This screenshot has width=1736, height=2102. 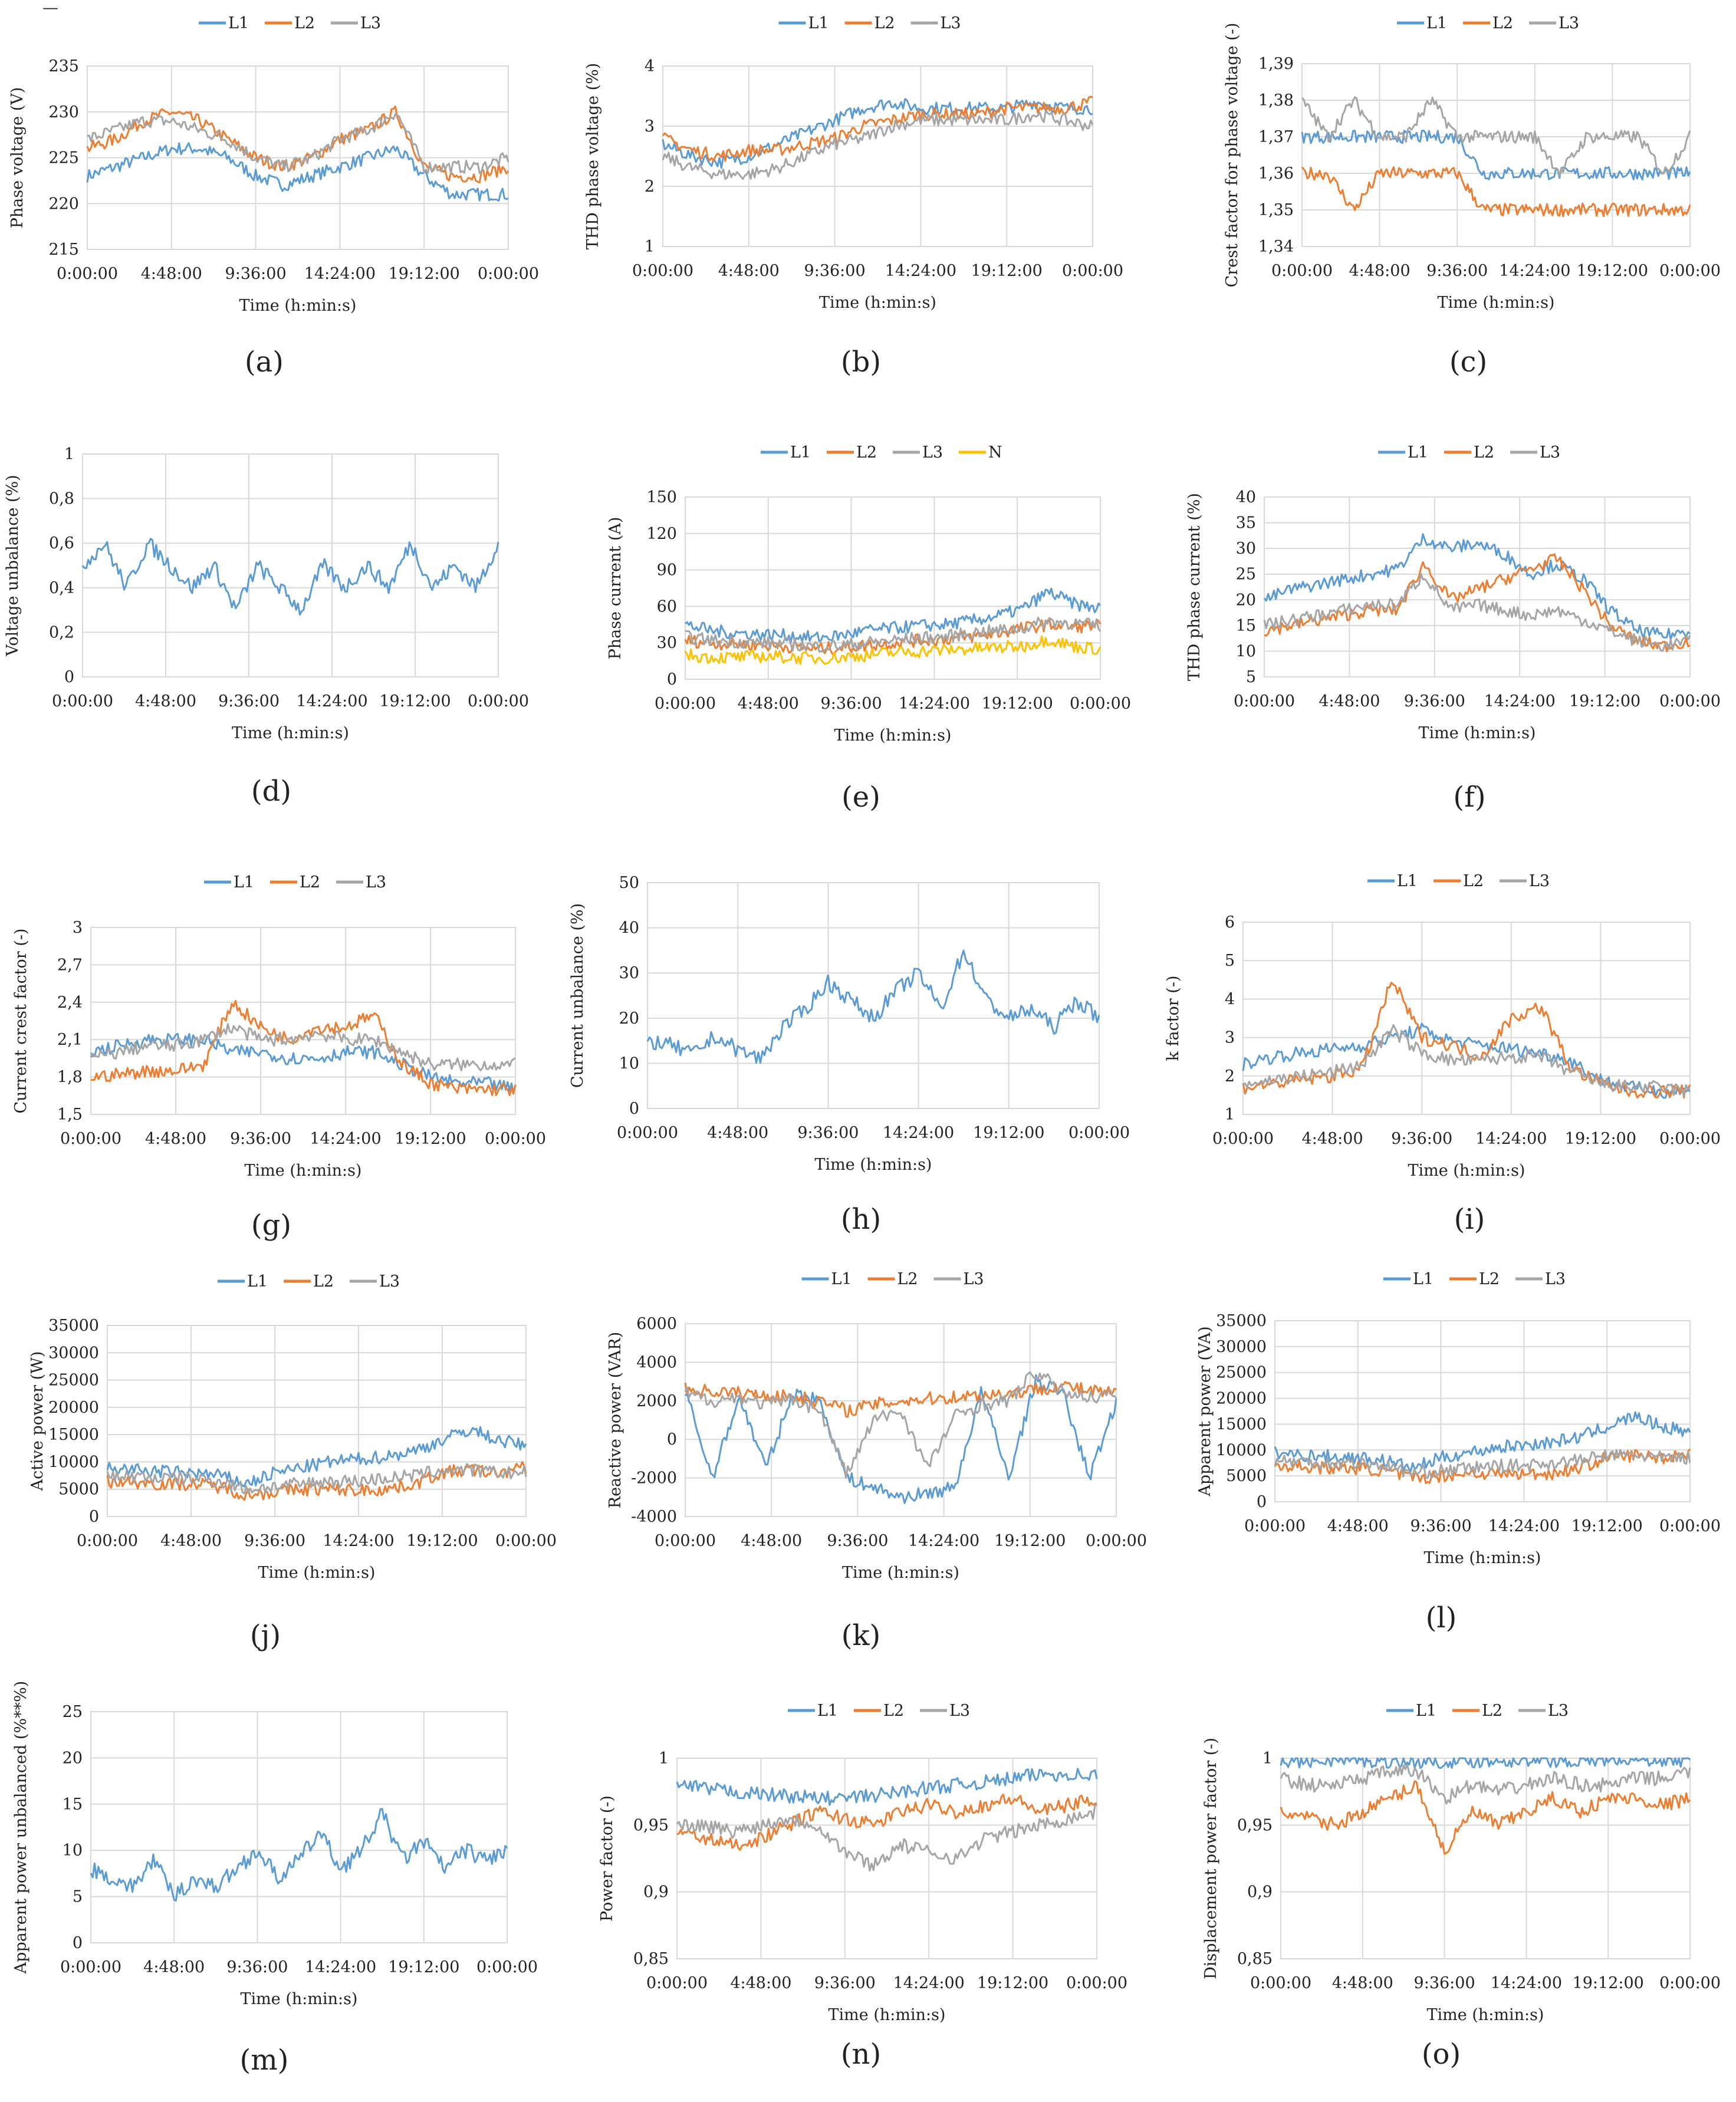 I want to click on y-tick-label: 4, so click(x=650, y=66).